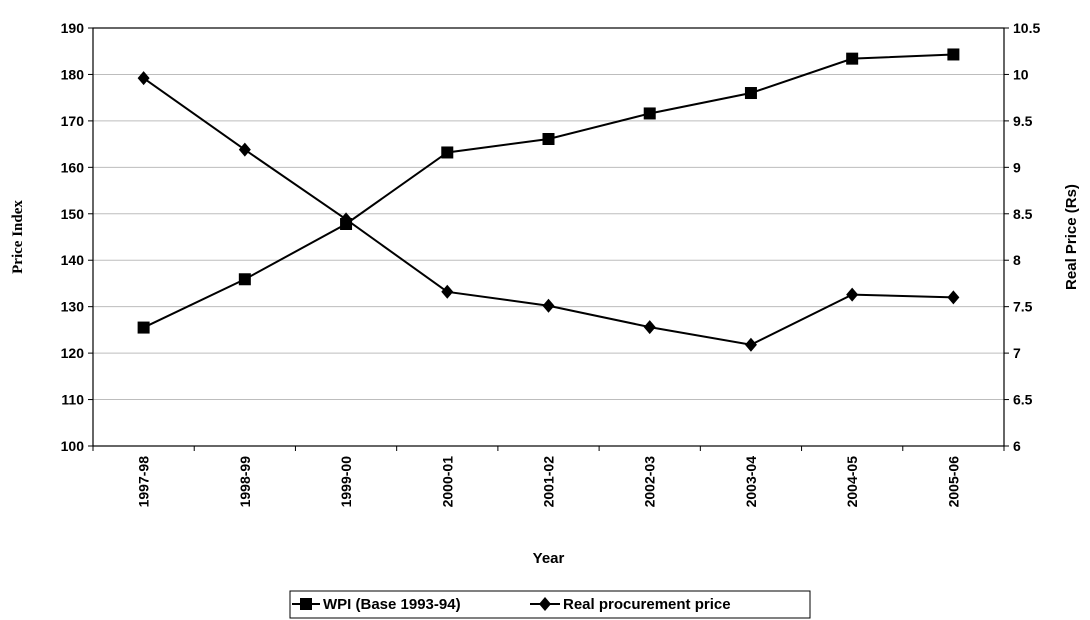 The width and height of the screenshot is (1090, 620). Describe the element at coordinates (245, 482) in the screenshot. I see `x-tick-label: 1998-99` at that location.